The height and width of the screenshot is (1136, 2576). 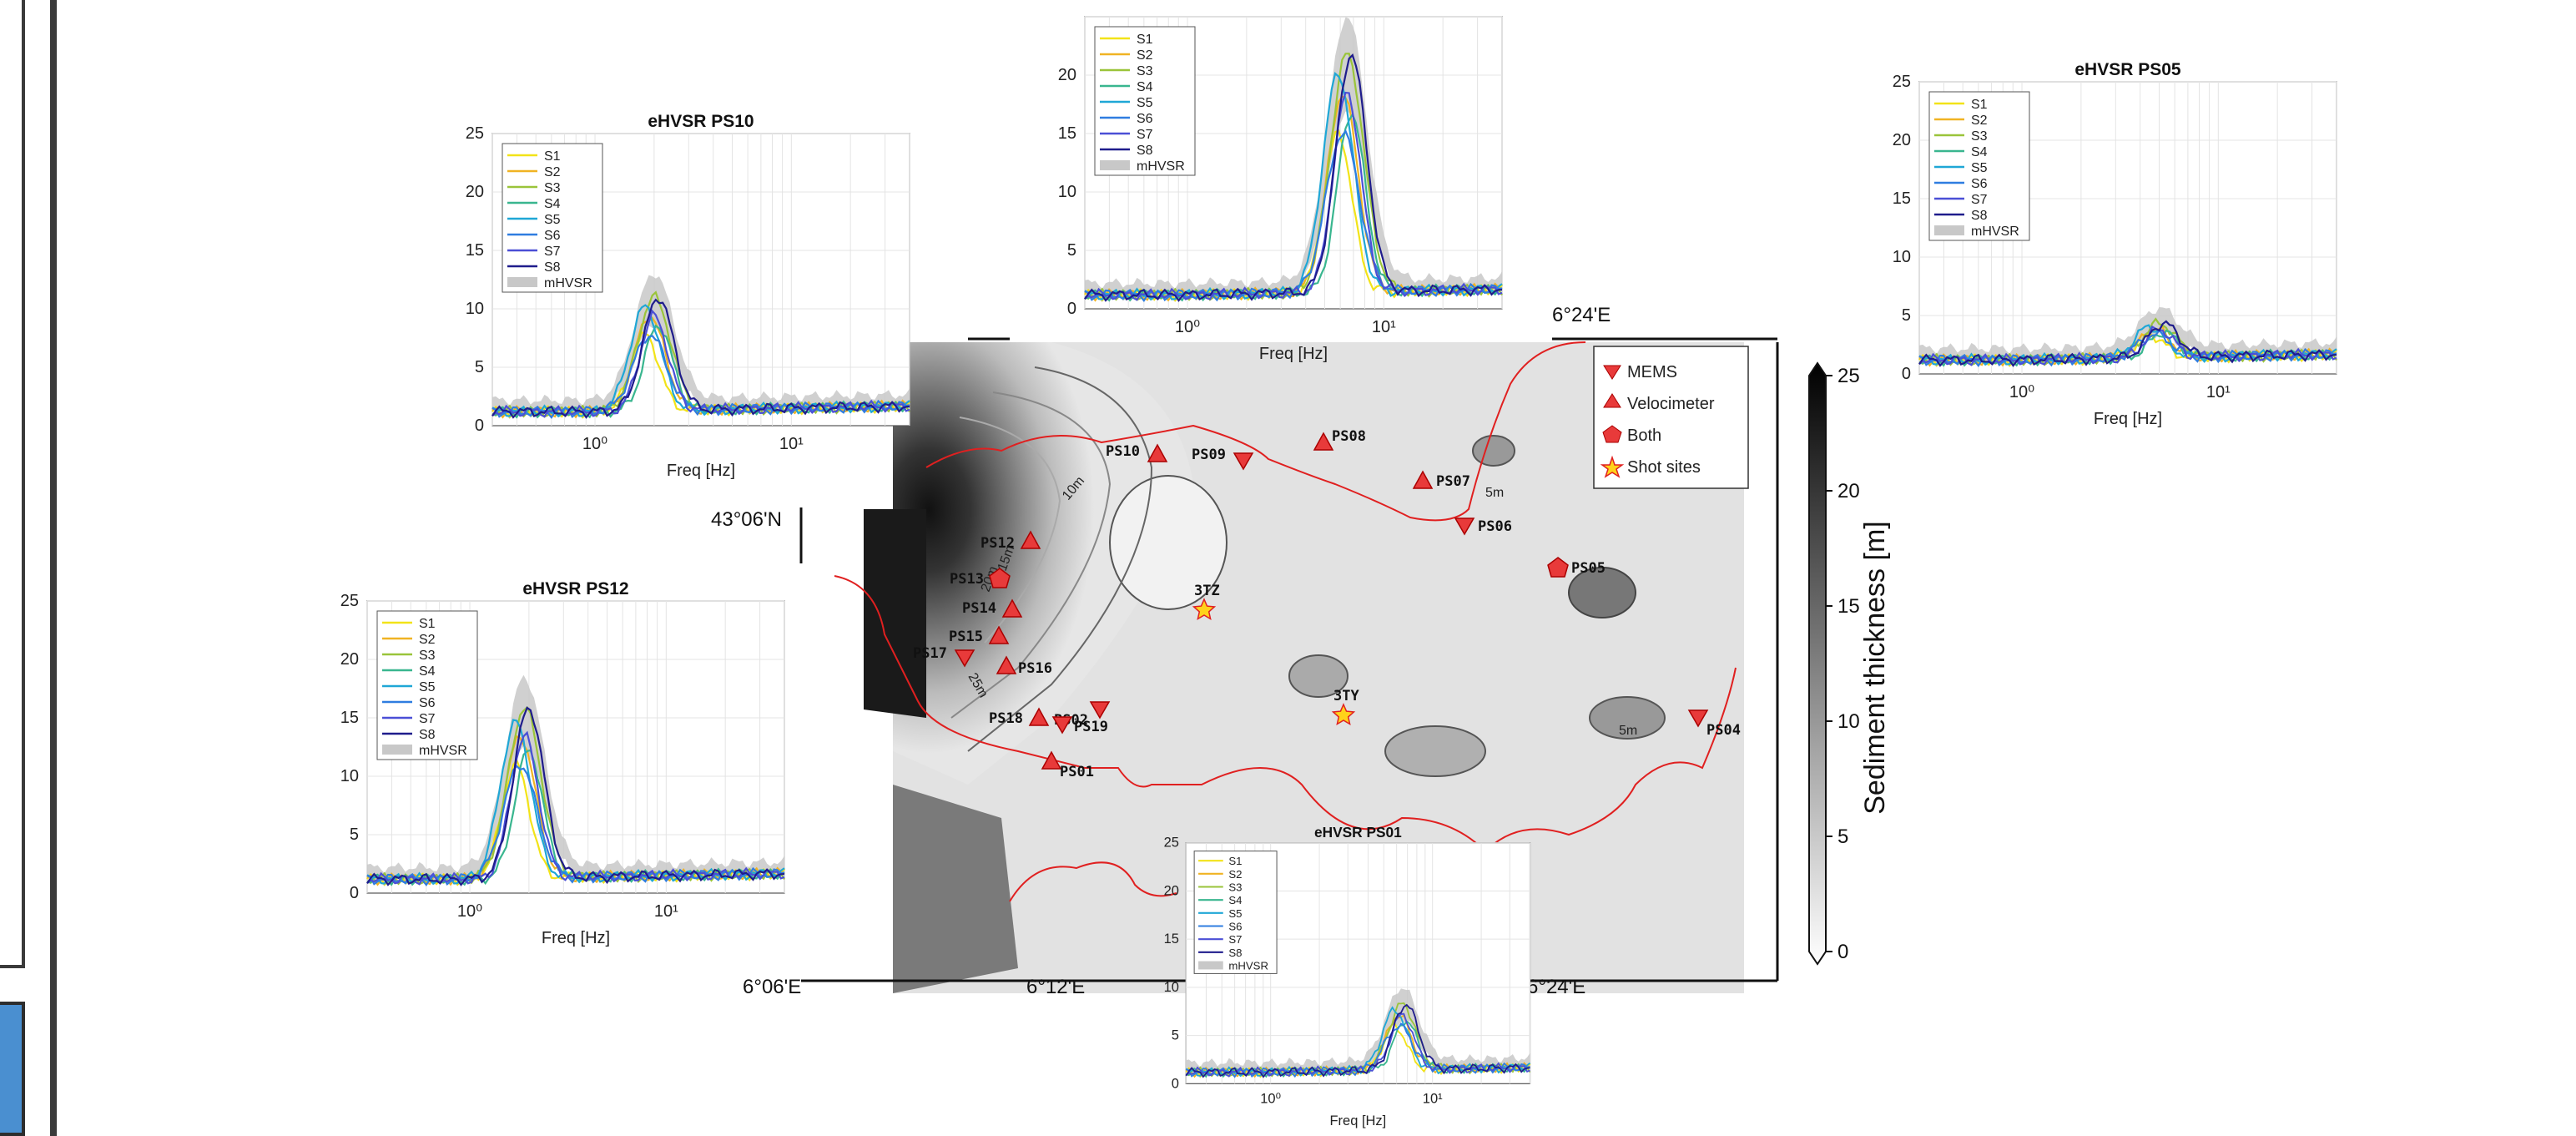 I want to click on top-lon-label: 6°24'E, so click(x=1582, y=315).